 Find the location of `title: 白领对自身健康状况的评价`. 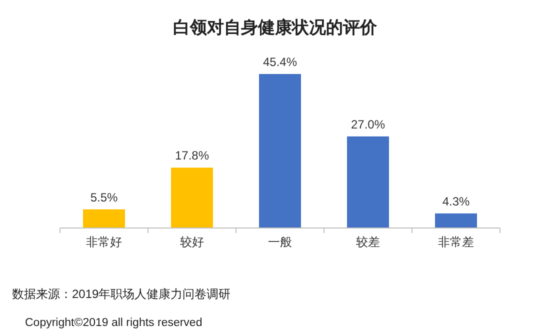

title: 白领对自身健康状况的评价 is located at coordinates (275, 27).